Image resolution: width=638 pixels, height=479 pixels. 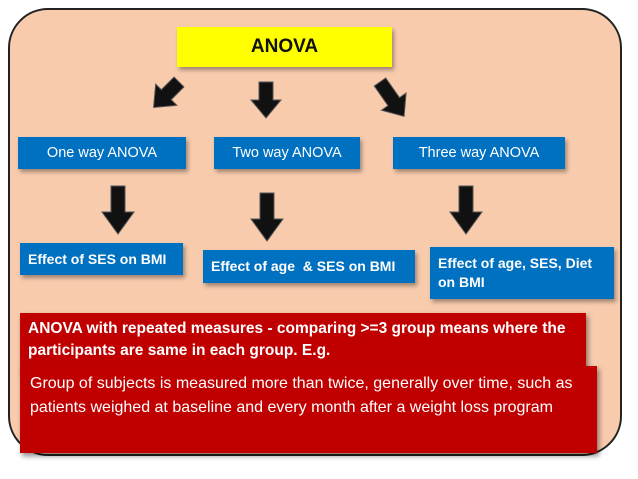 What do you see at coordinates (390, 97) in the screenshot?
I see `arrow-to-three-way` at bounding box center [390, 97].